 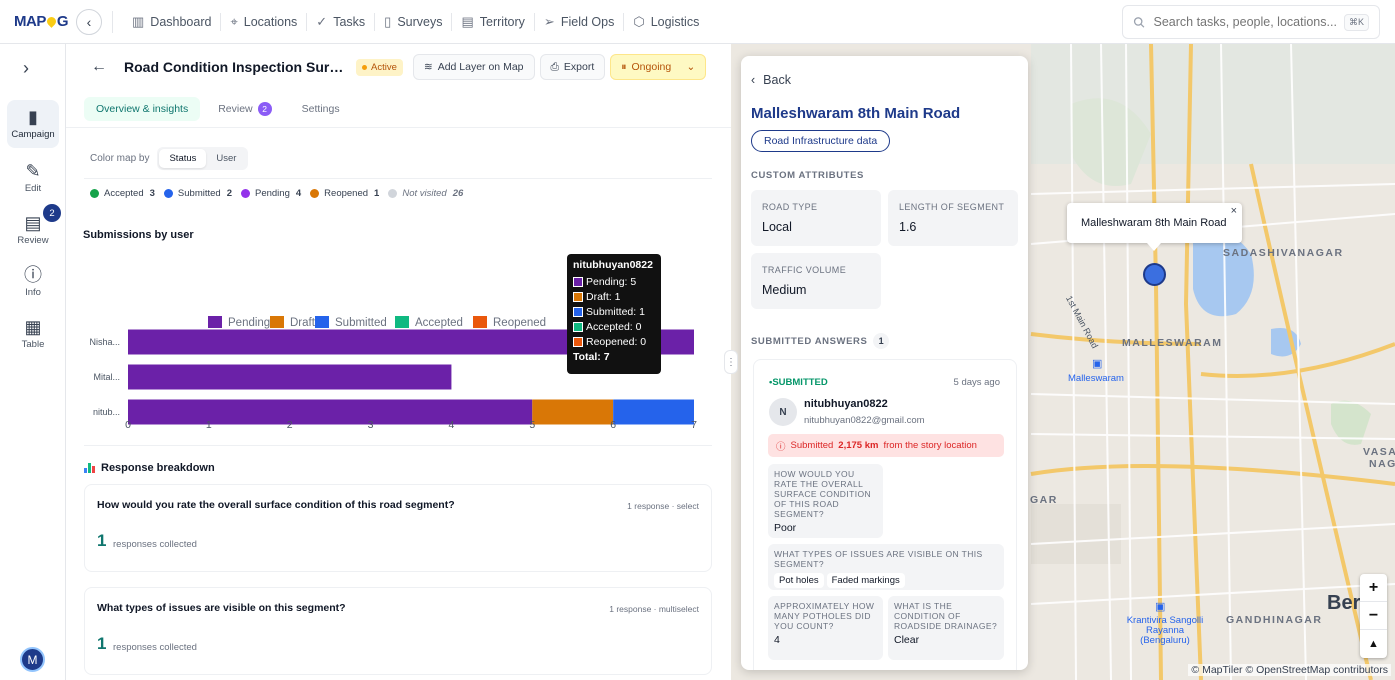 What do you see at coordinates (330, 412) in the screenshot?
I see `chart-bar` at bounding box center [330, 412].